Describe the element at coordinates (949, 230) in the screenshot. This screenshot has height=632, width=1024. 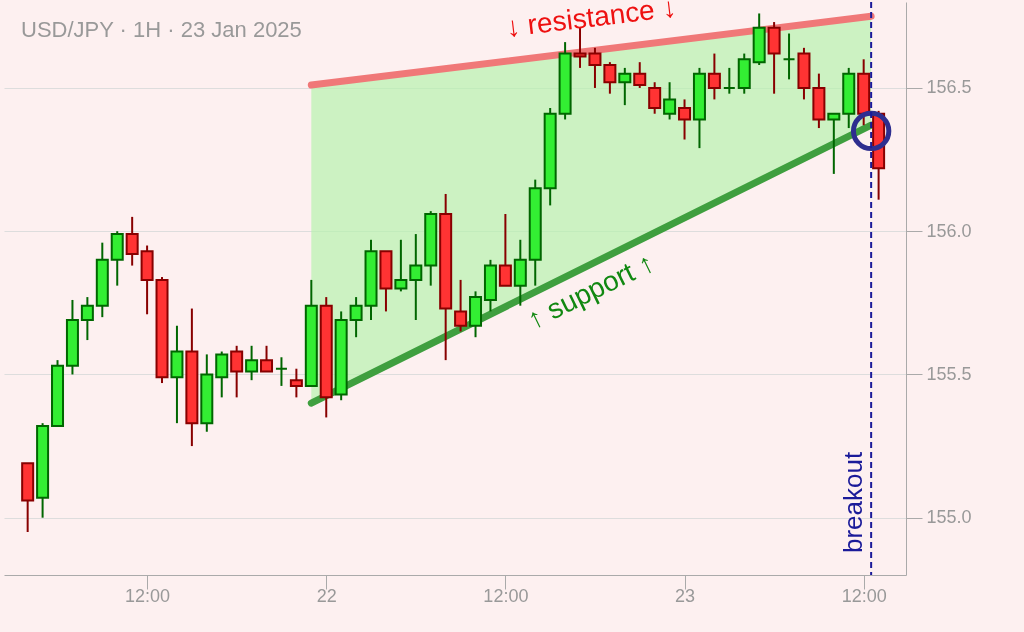
I see `y-tick-label: 156.0` at that location.